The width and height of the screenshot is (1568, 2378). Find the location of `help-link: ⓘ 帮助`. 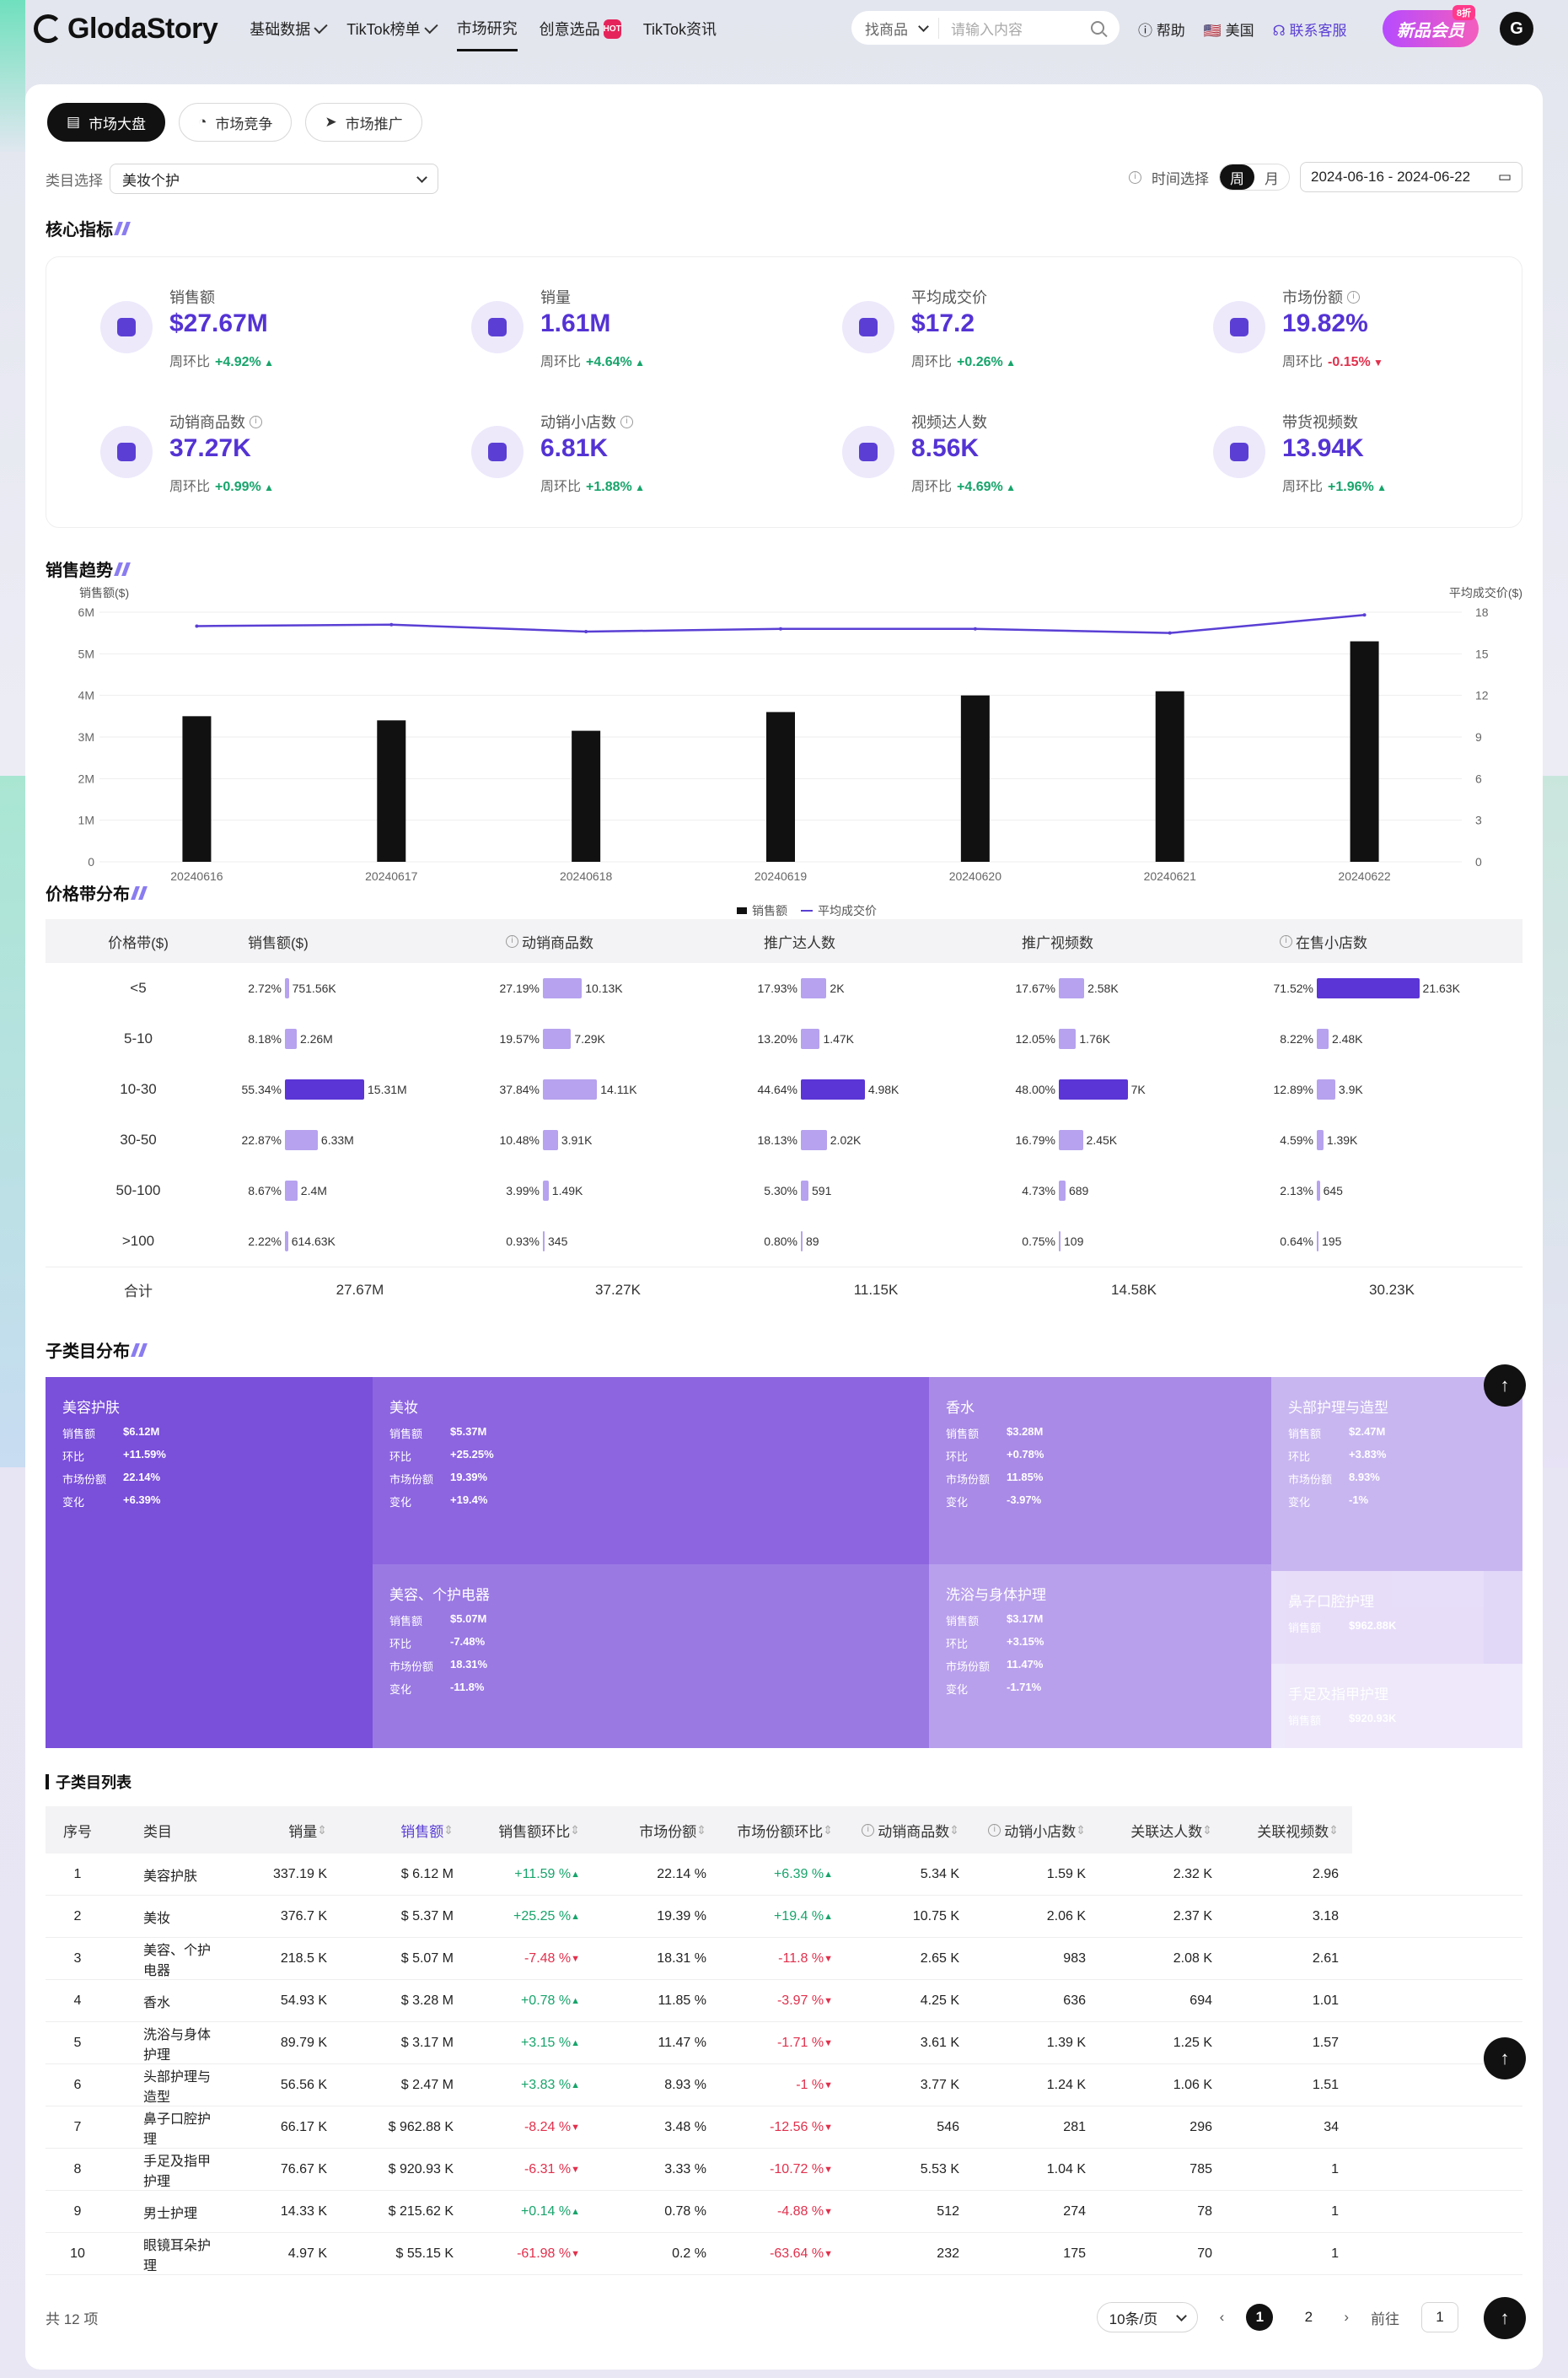

help-link: ⓘ 帮助 is located at coordinates (1161, 30).